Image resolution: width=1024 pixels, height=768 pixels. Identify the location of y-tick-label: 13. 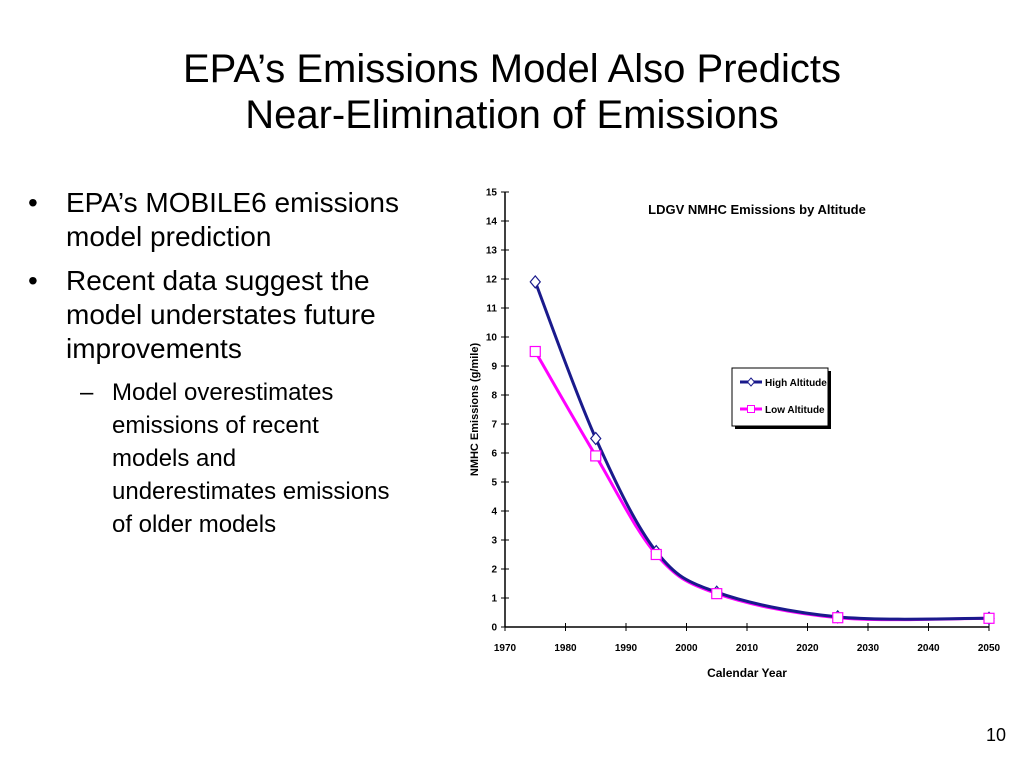
(492, 251).